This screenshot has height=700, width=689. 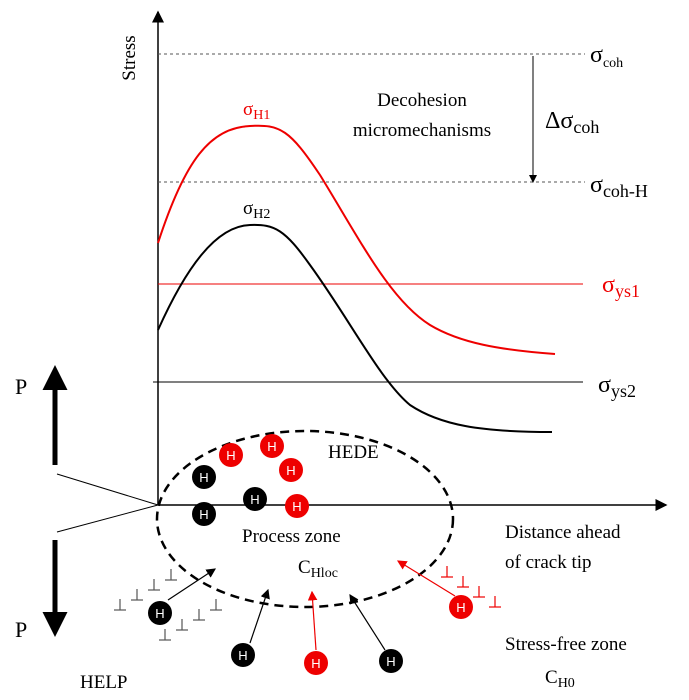 I want to click on migration-arrows, so click(x=311, y=605).